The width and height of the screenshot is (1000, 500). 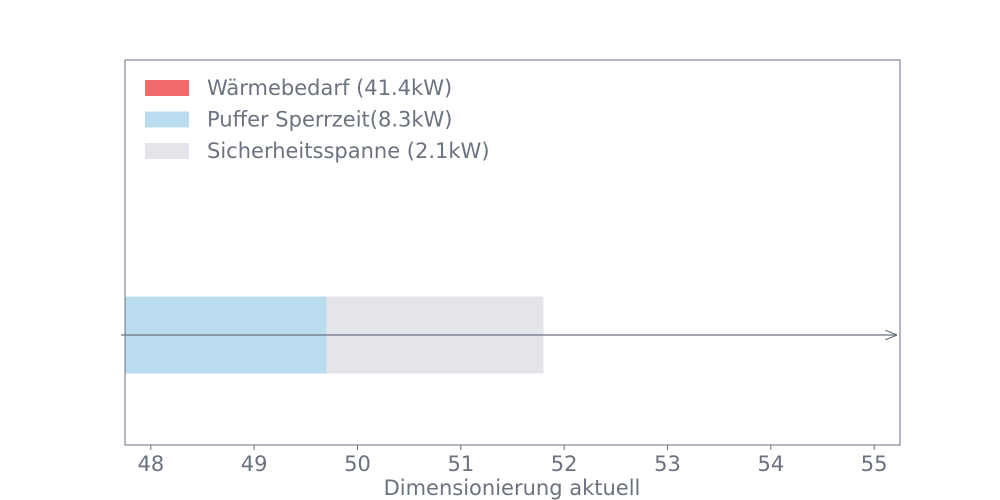 What do you see at coordinates (512, 488) in the screenshot?
I see `x-axis-label: Dimensionierung aktuell` at bounding box center [512, 488].